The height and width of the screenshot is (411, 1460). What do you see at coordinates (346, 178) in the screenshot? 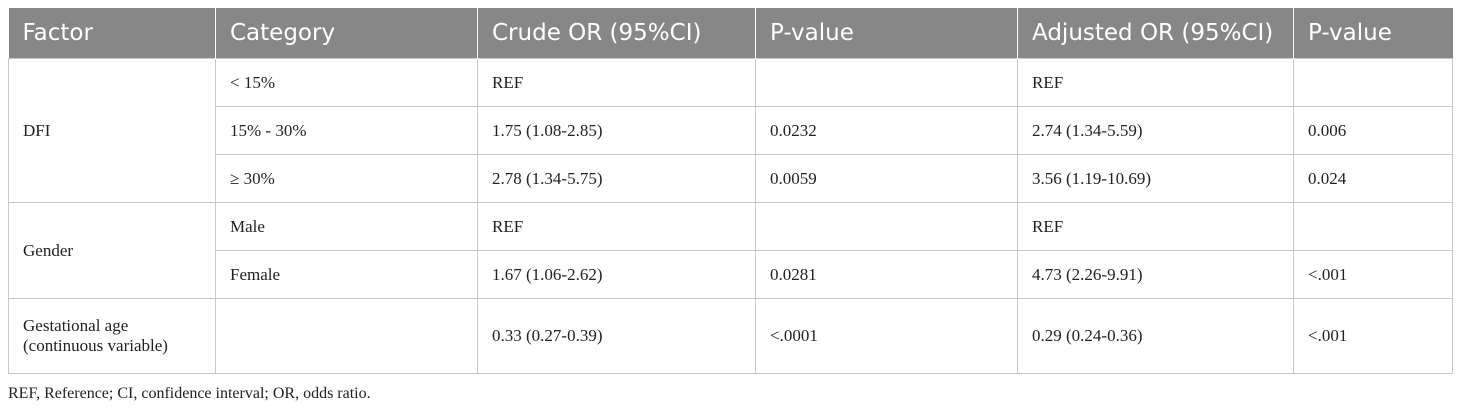
I see `table-cell: ≥ 30%` at bounding box center [346, 178].